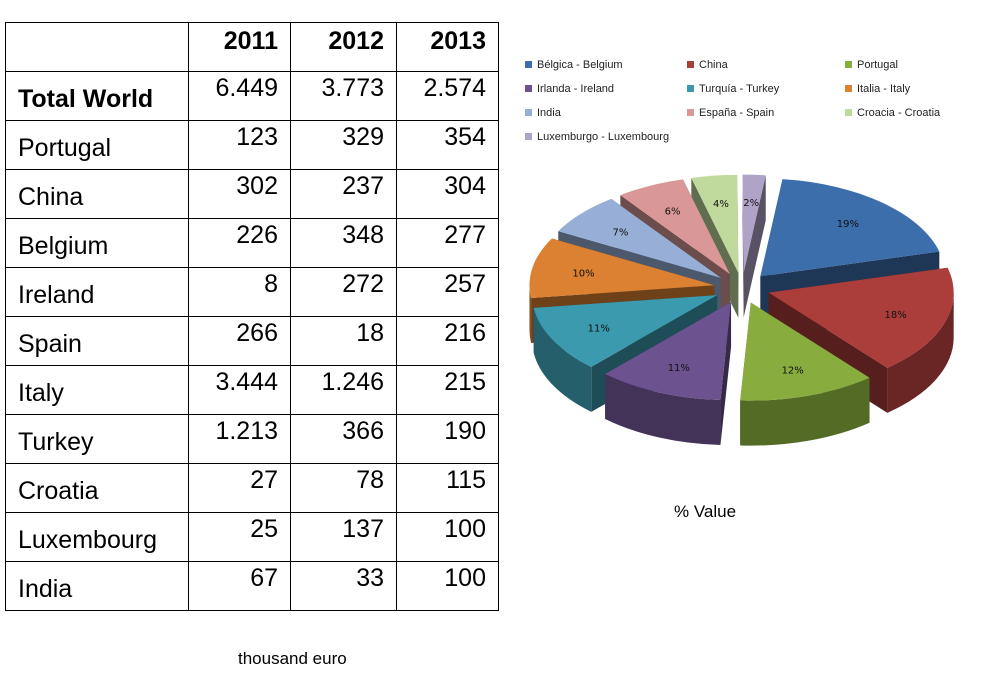 This screenshot has height=699, width=1000. Describe the element at coordinates (343, 96) in the screenshot. I see `table-cell: 3.773` at that location.